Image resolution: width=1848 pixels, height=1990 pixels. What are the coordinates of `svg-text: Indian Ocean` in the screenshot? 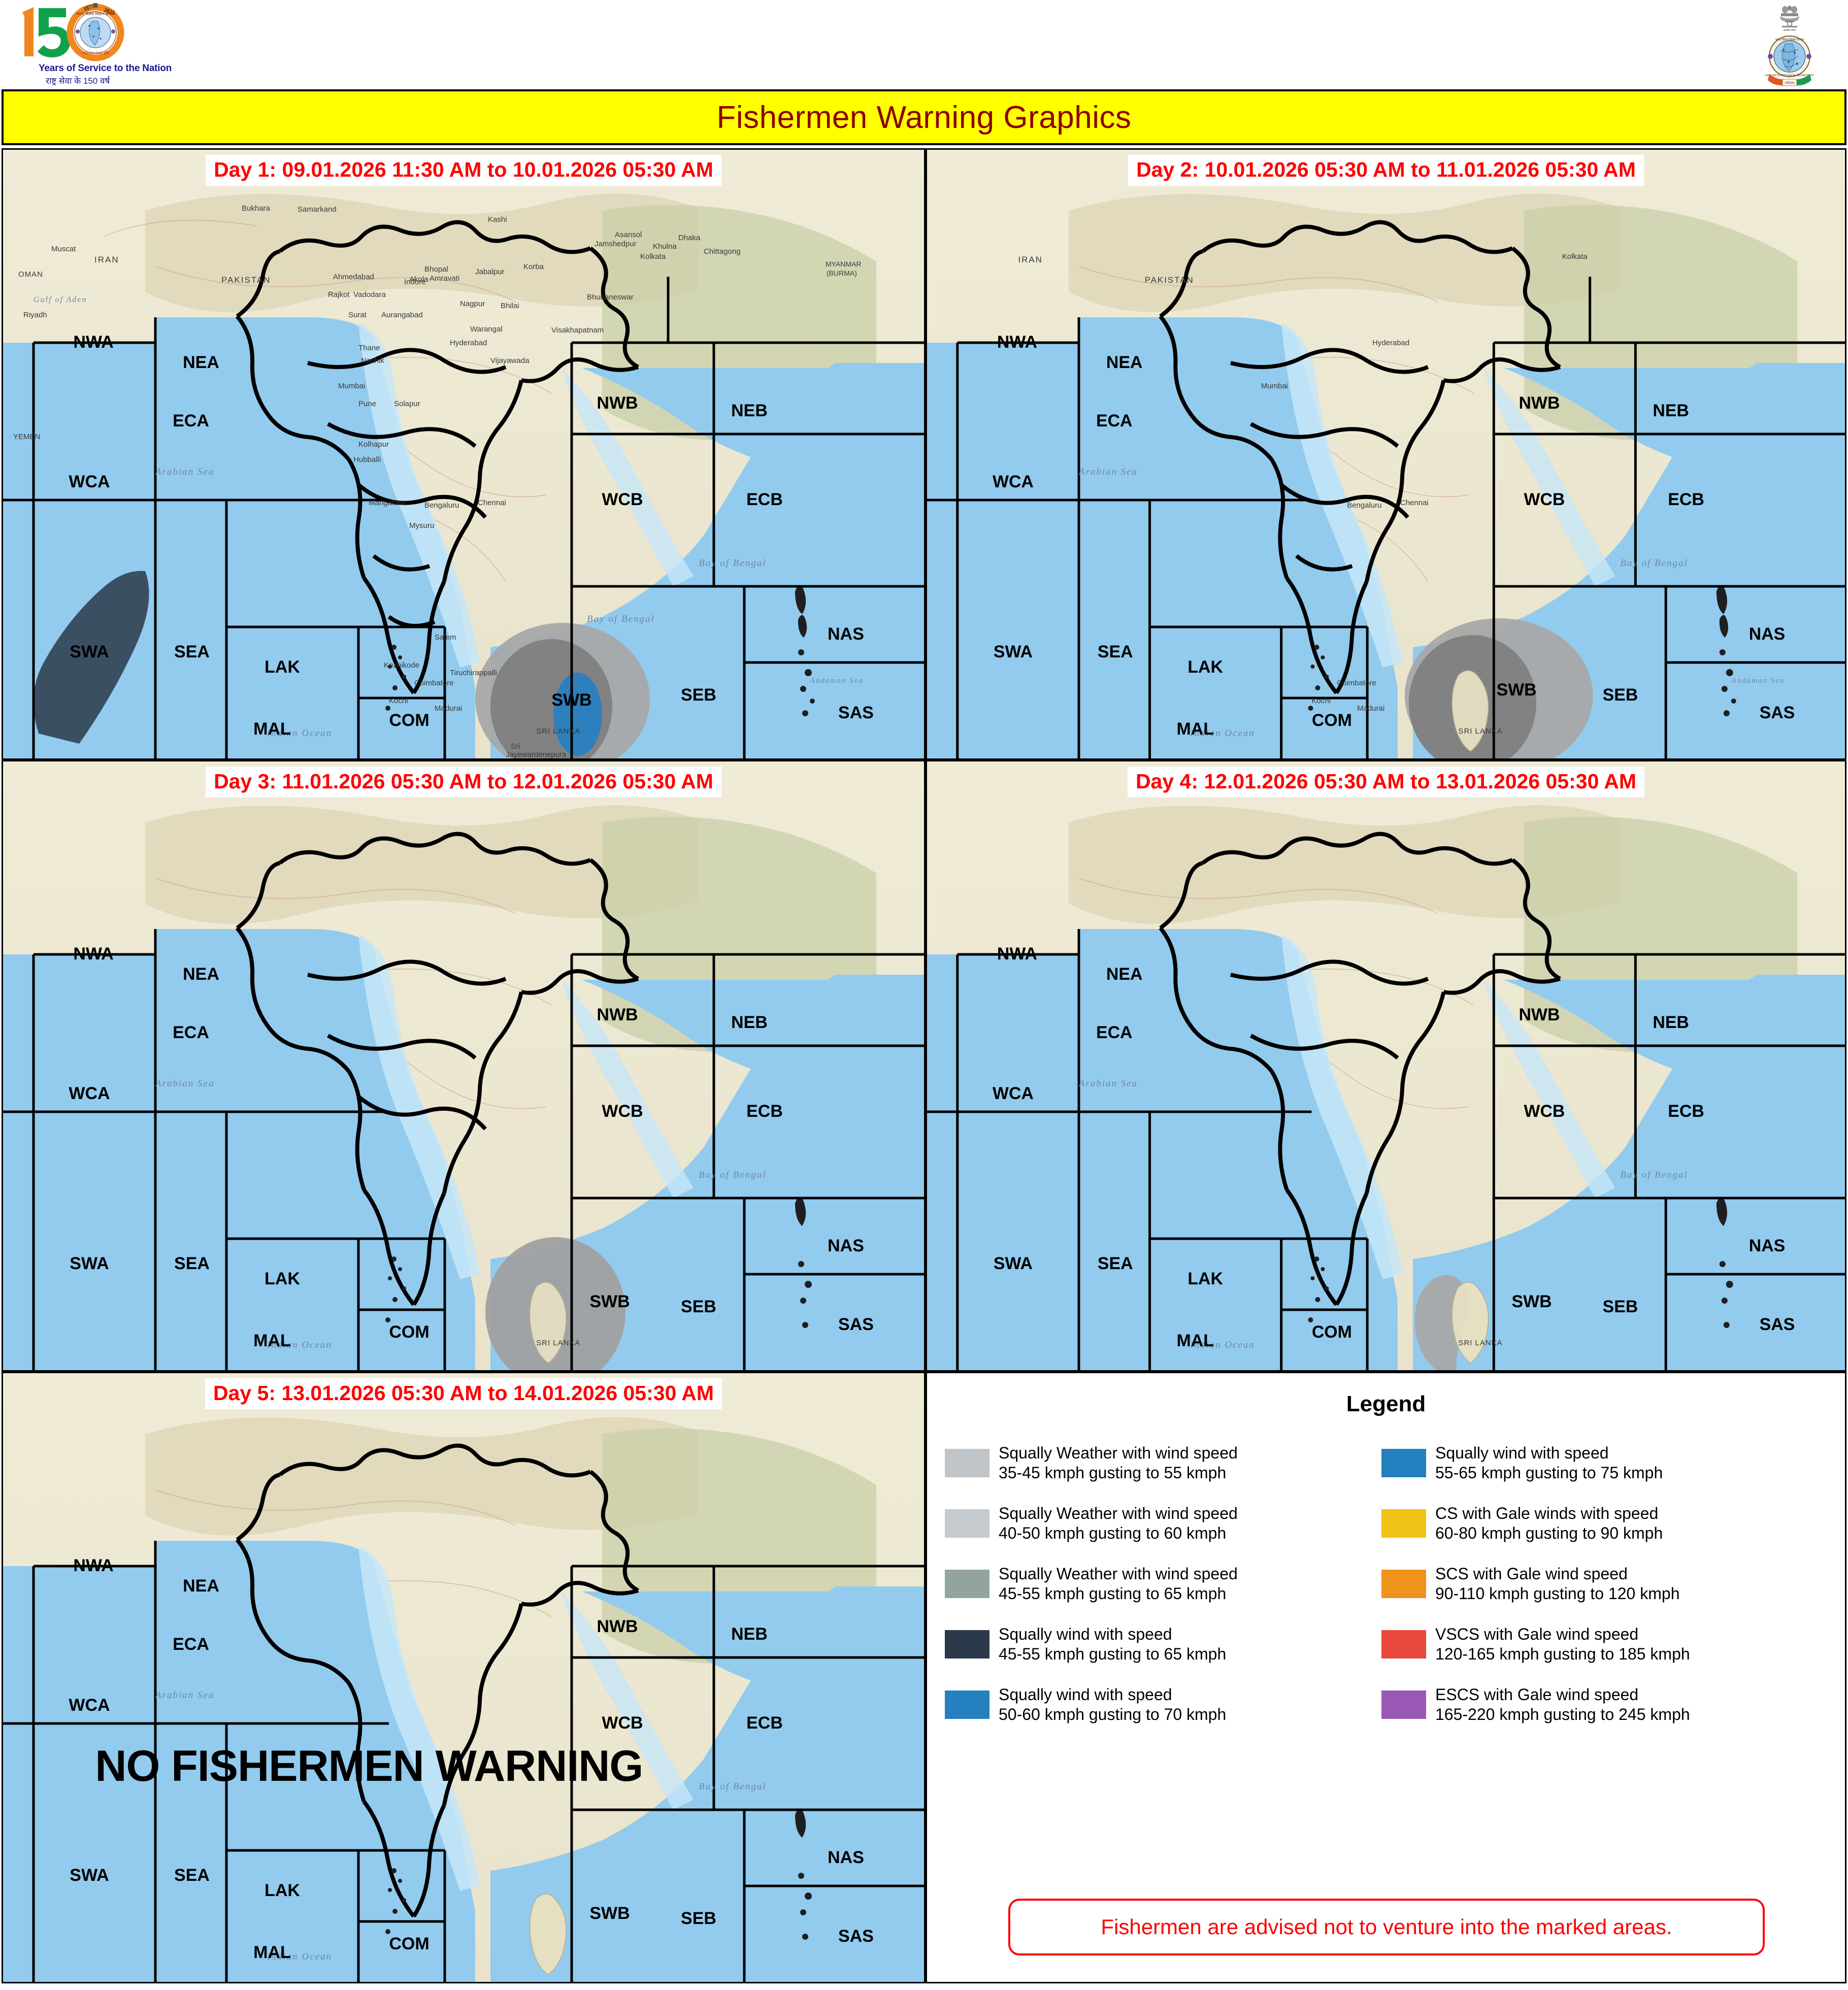 It's located at (1222, 734).